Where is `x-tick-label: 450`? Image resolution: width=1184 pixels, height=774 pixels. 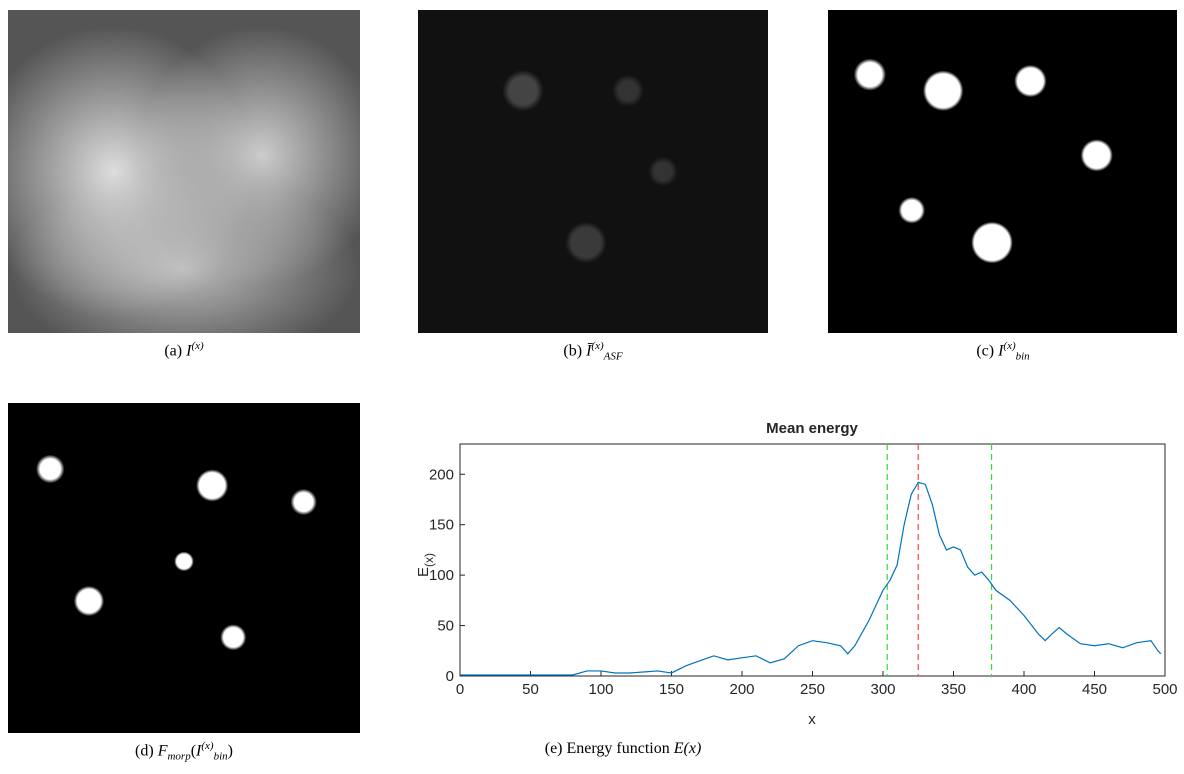
x-tick-label: 450 is located at coordinates (1094, 689).